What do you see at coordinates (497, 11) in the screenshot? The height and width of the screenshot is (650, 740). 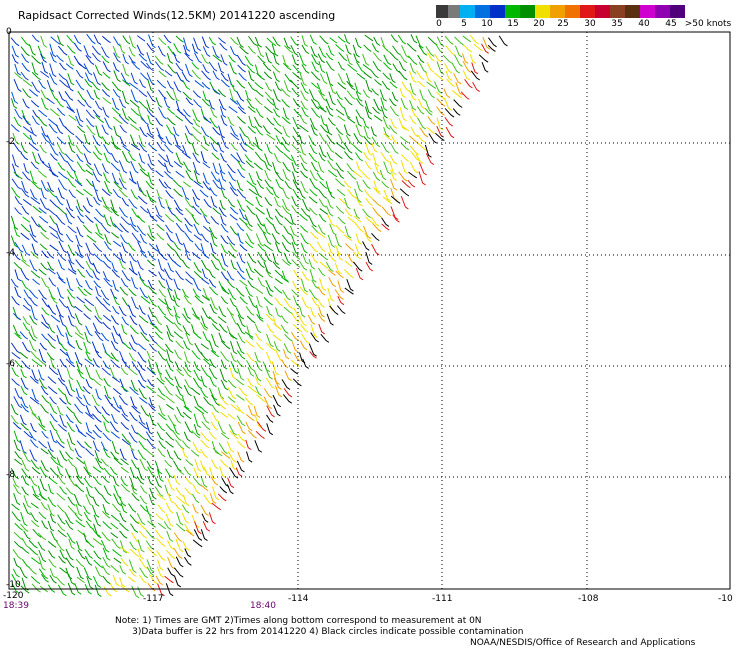 I see `legend-swatch` at bounding box center [497, 11].